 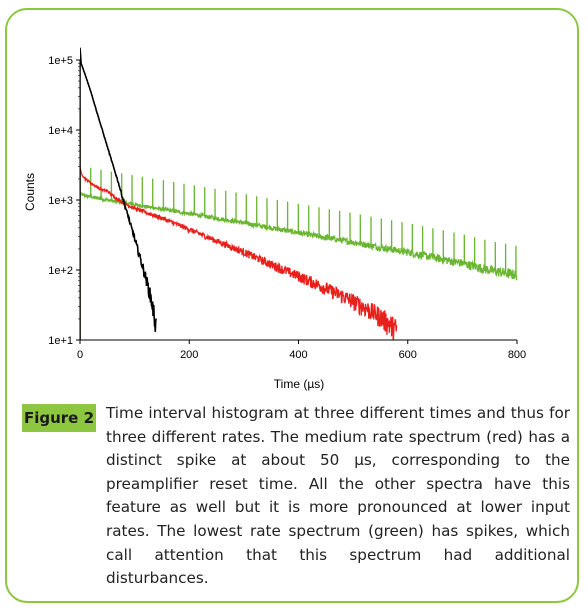 I want to click on x-axis-title: Time (µs), so click(x=299, y=384).